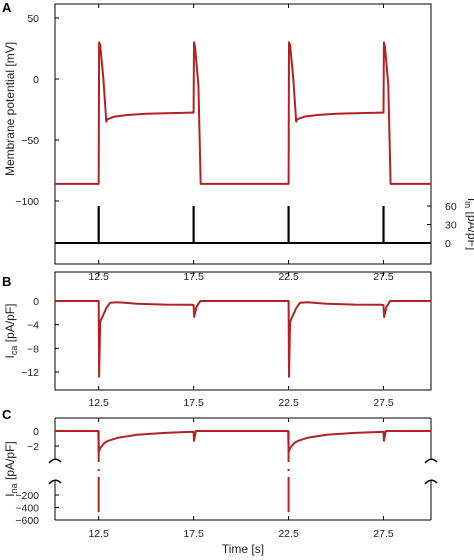 The image size is (474, 560). I want to click on panel-c-sodium-current-line, so click(243, 441).